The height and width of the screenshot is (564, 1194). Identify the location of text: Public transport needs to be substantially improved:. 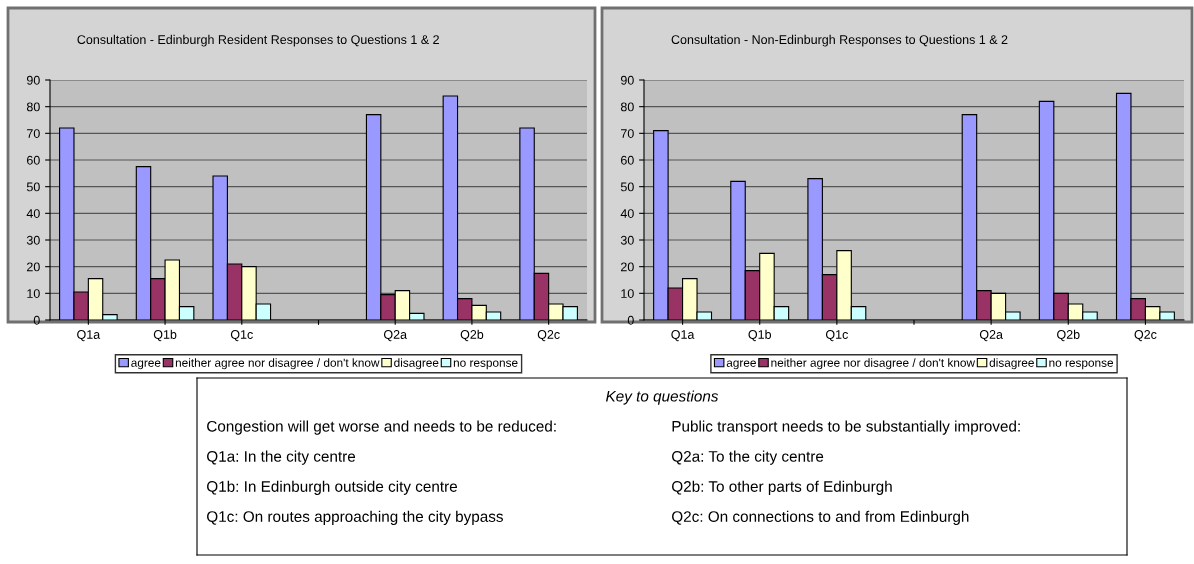
(846, 427).